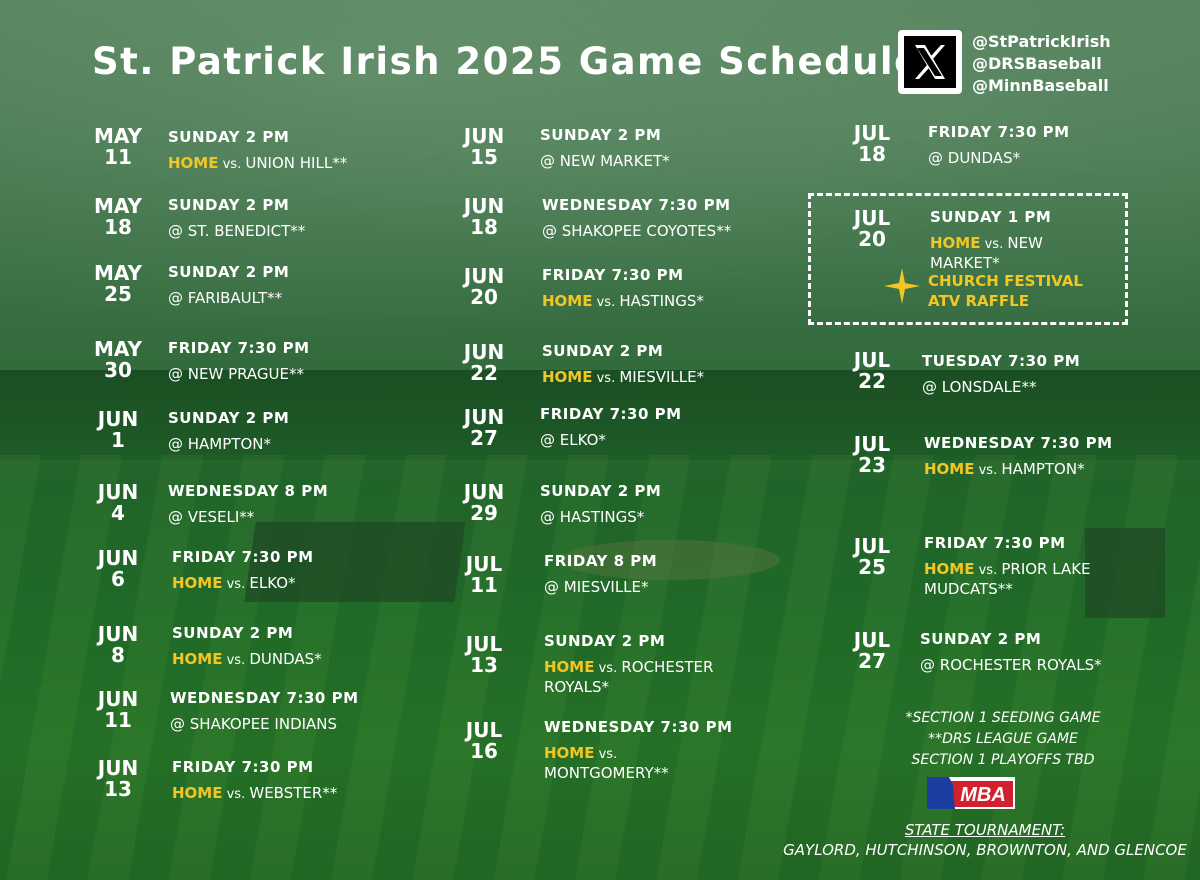 Image resolution: width=1200 pixels, height=880 pixels. What do you see at coordinates (248, 517) in the screenshot?
I see `game-opponent: @ VESELI**` at bounding box center [248, 517].